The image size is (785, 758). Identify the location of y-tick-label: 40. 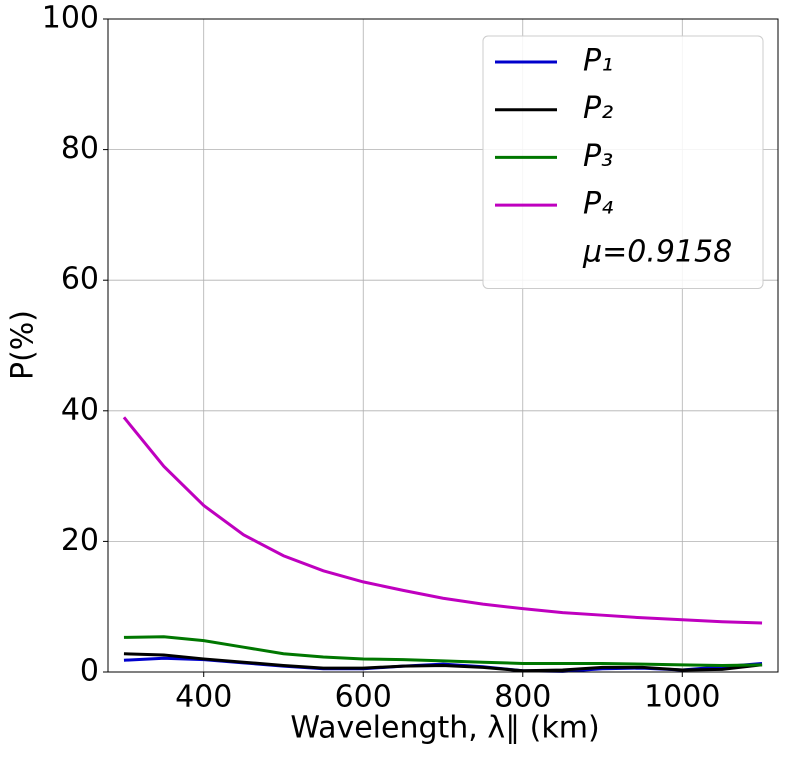
(80, 409).